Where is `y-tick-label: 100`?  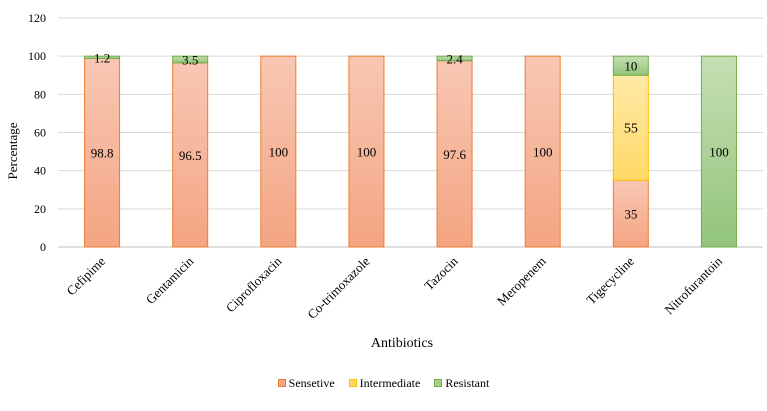 y-tick-label: 100 is located at coordinates (37, 56).